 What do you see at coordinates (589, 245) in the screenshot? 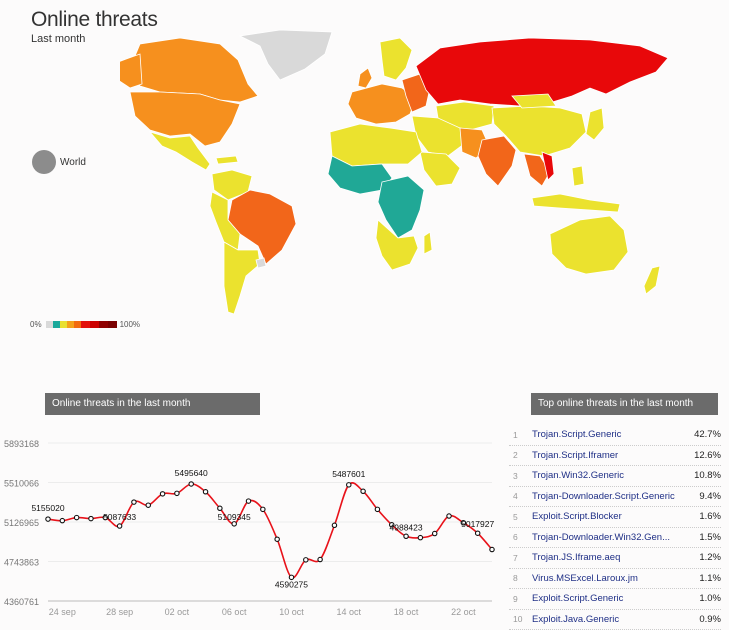
I see `map-australia` at bounding box center [589, 245].